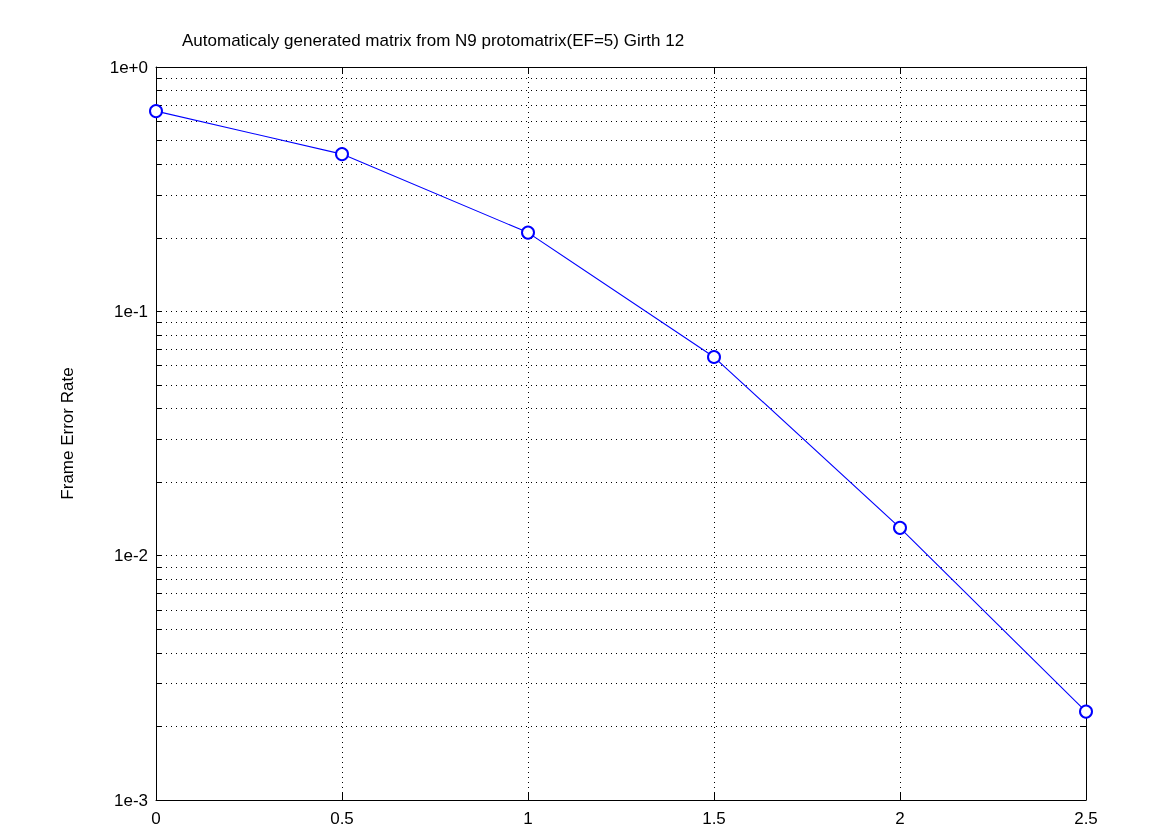  I want to click on y-tick-label: 1e-2, so click(130, 556).